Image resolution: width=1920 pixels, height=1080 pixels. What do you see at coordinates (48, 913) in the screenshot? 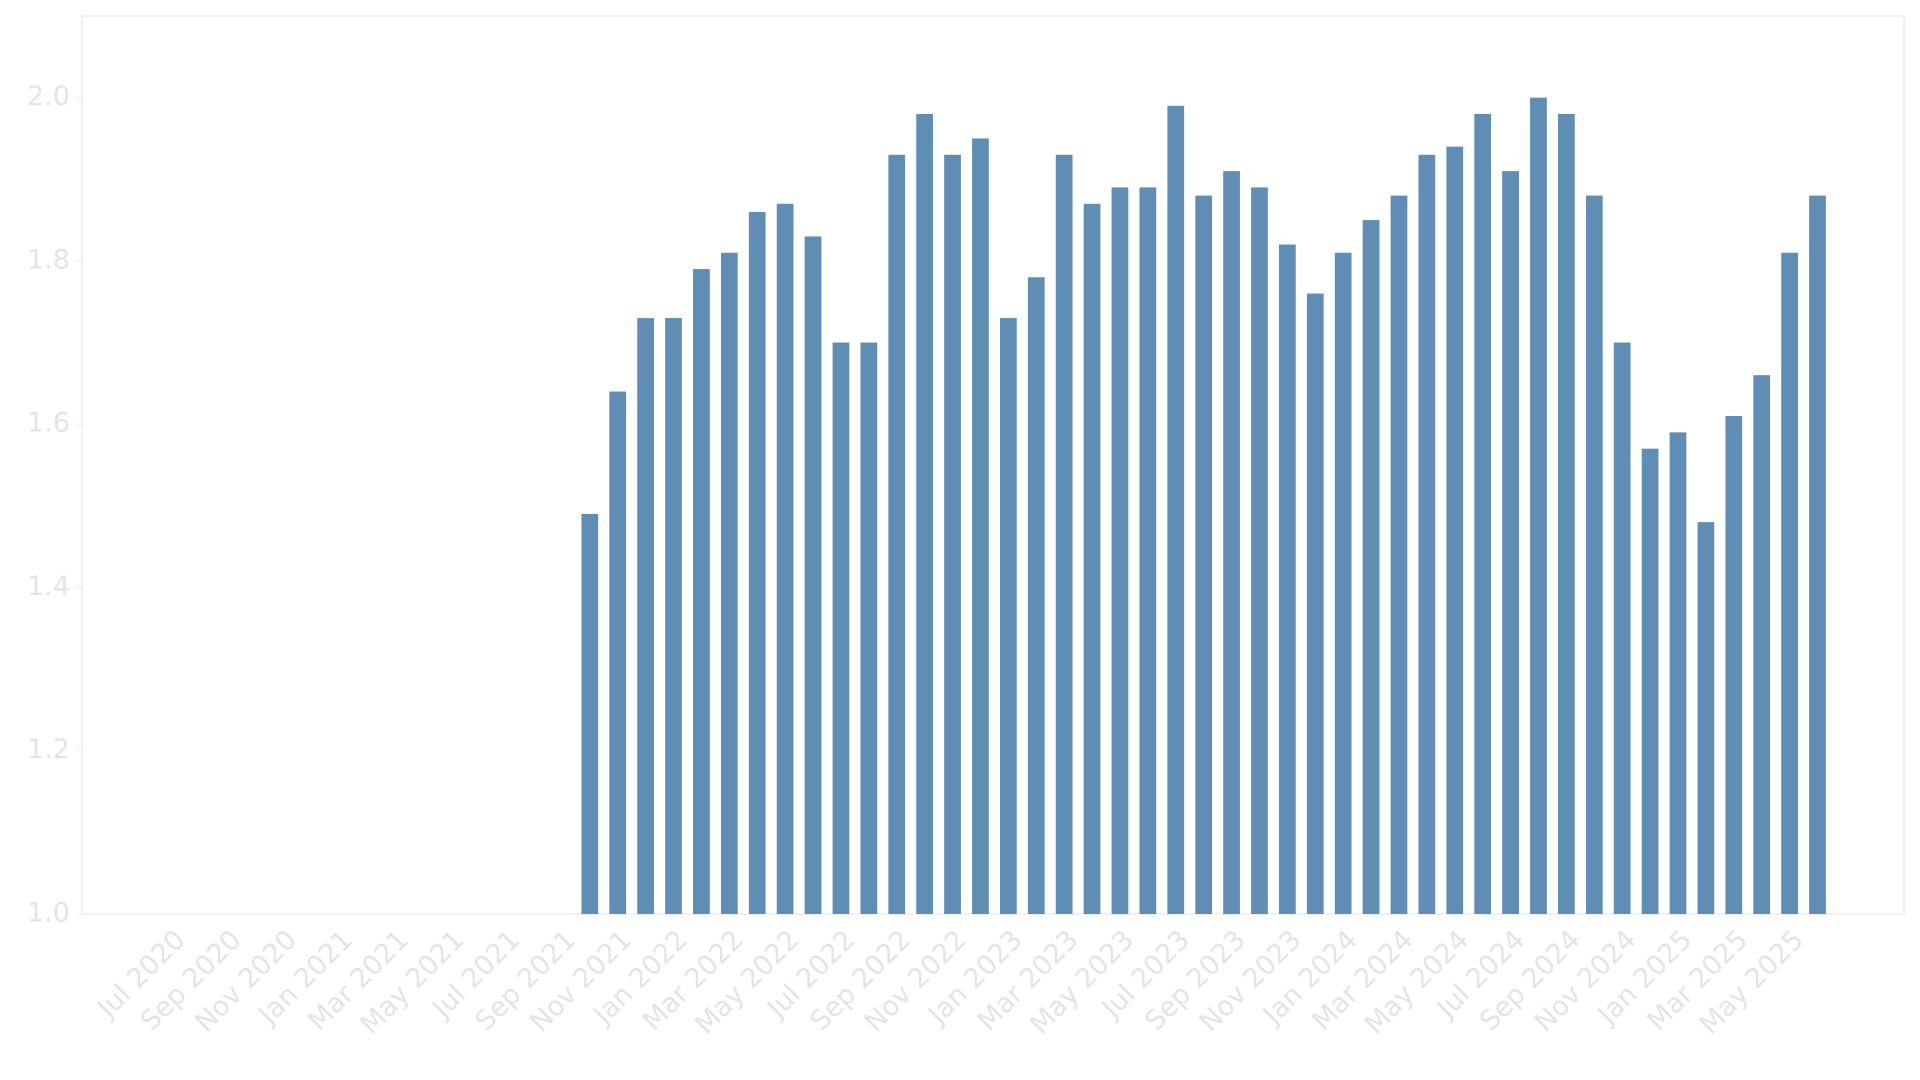
I see `y-tick-label: 1.0` at bounding box center [48, 913].